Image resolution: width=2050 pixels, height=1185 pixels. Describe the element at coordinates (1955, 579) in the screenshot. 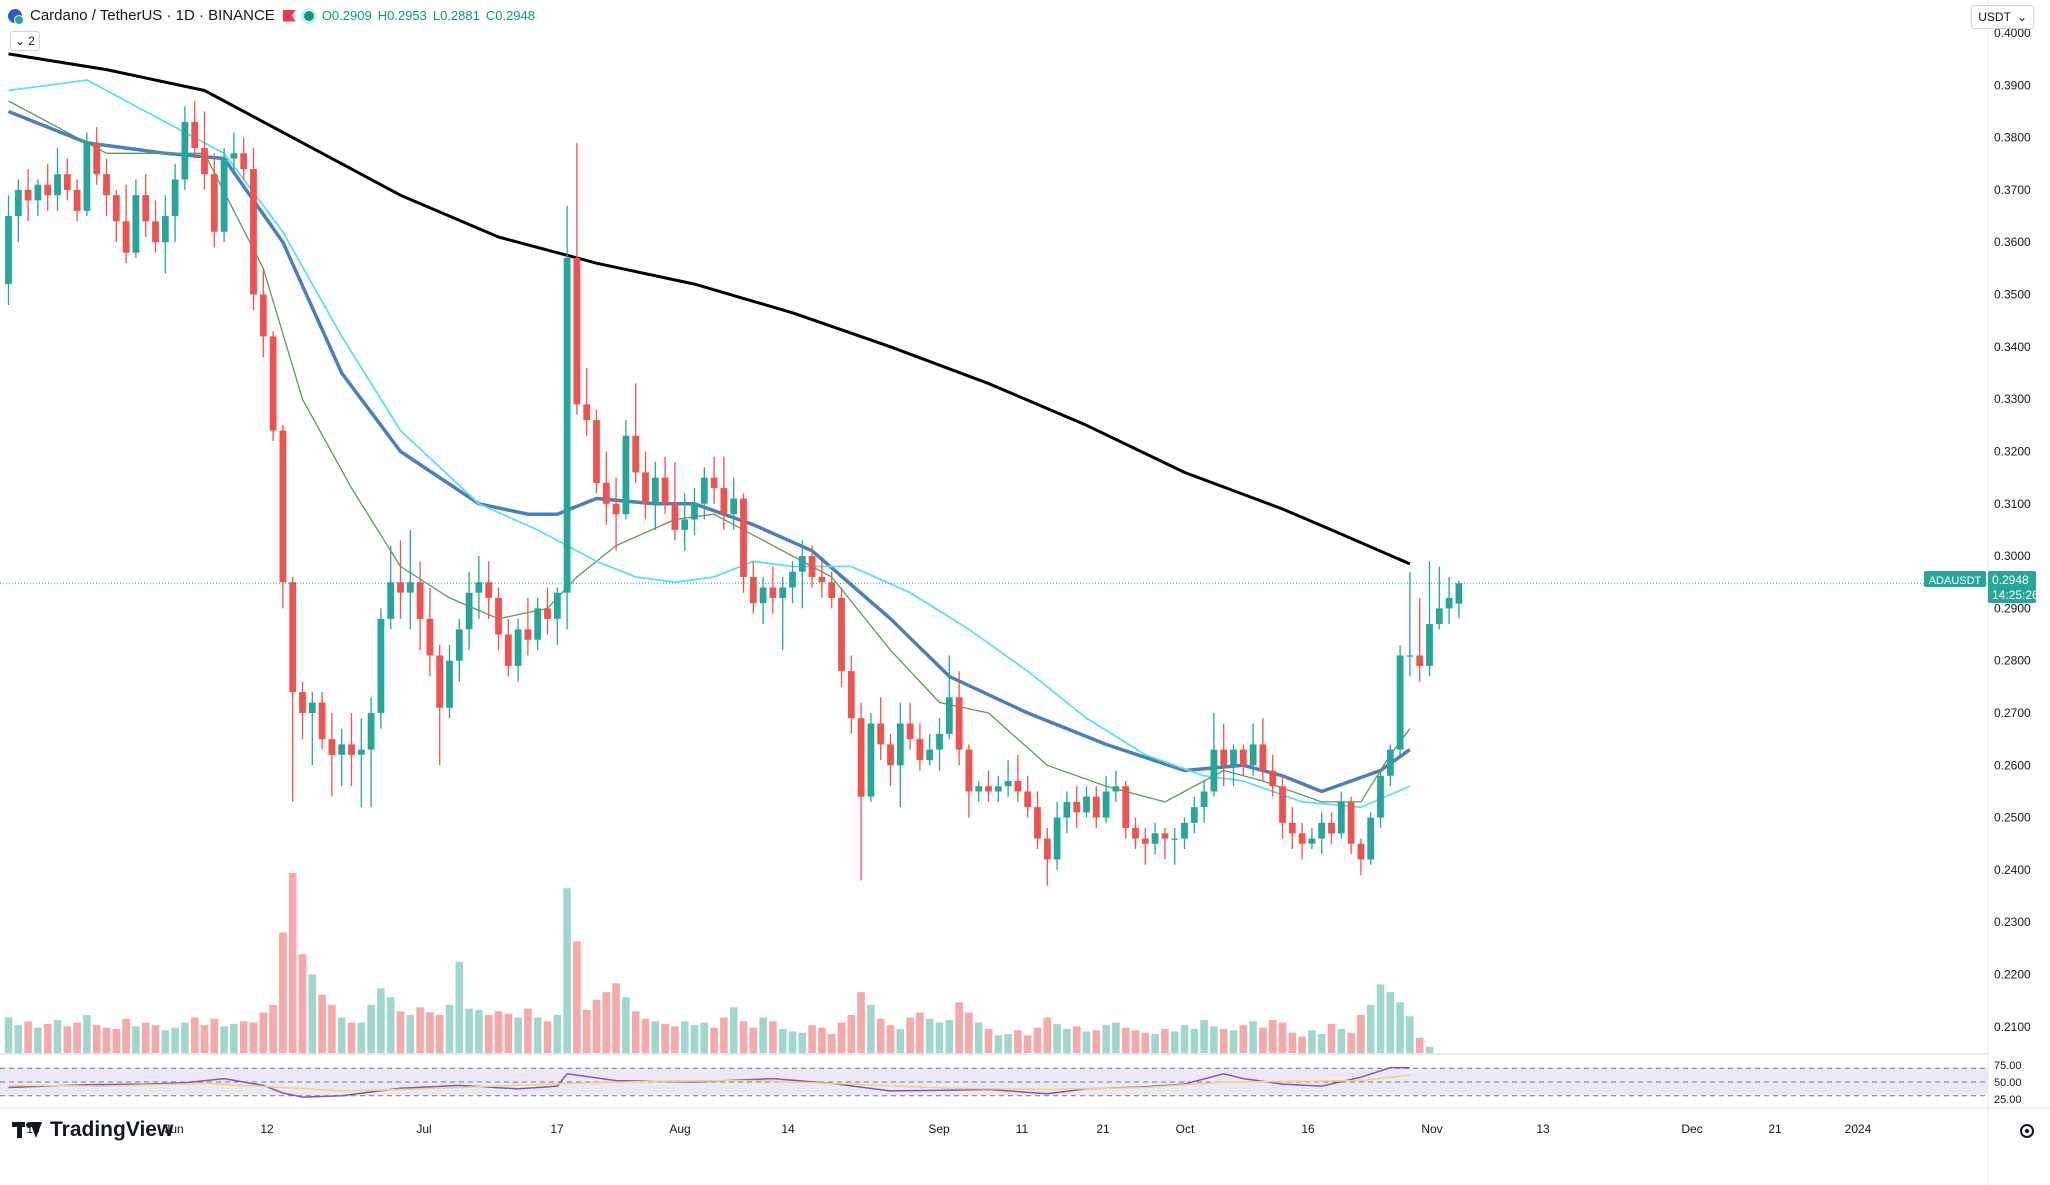

I see `badge-symbol-bg` at that location.